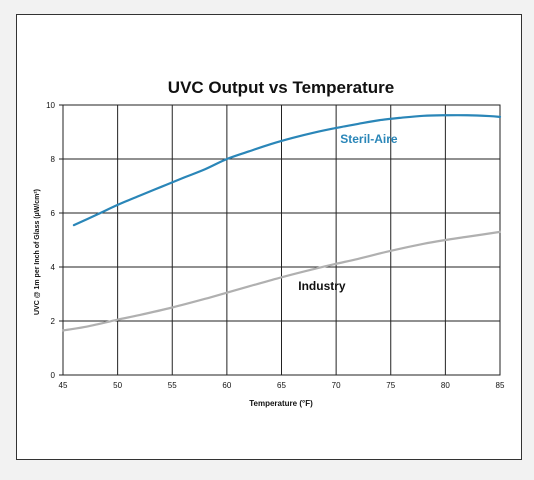  What do you see at coordinates (322, 286) in the screenshot?
I see `annotation-industry: Industry` at bounding box center [322, 286].